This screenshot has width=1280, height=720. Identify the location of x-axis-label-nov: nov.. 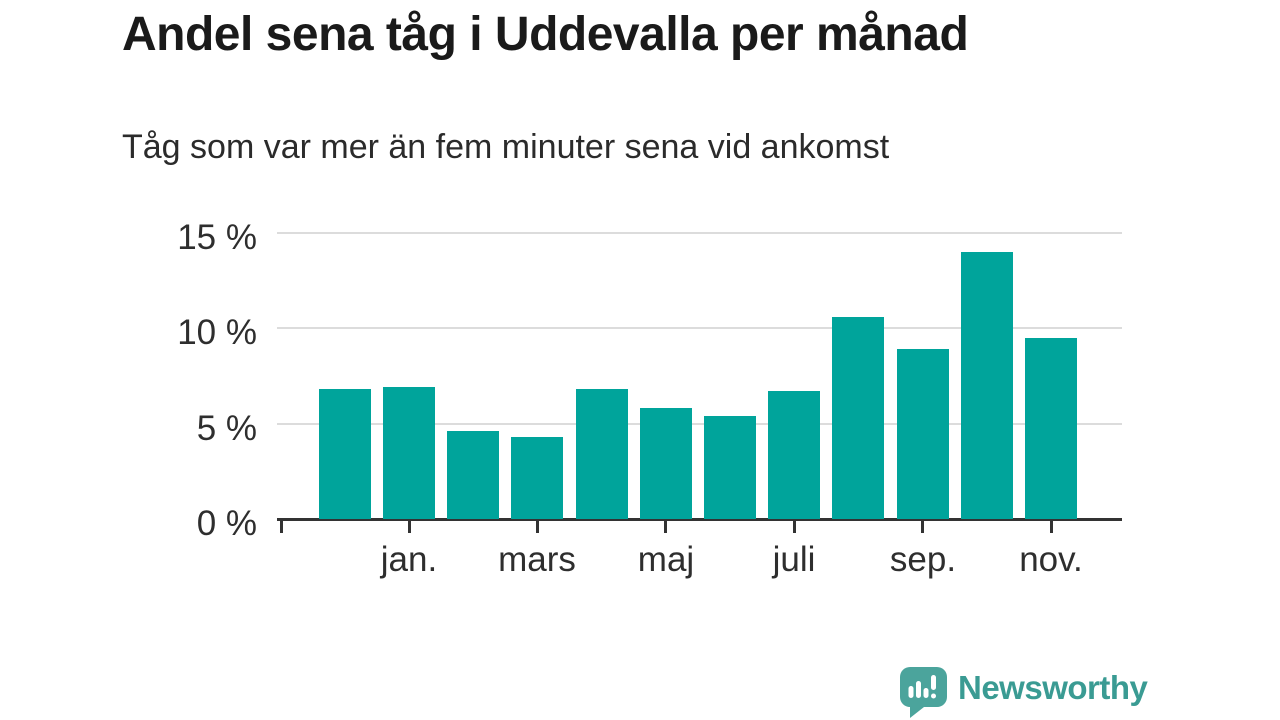
(1051, 559).